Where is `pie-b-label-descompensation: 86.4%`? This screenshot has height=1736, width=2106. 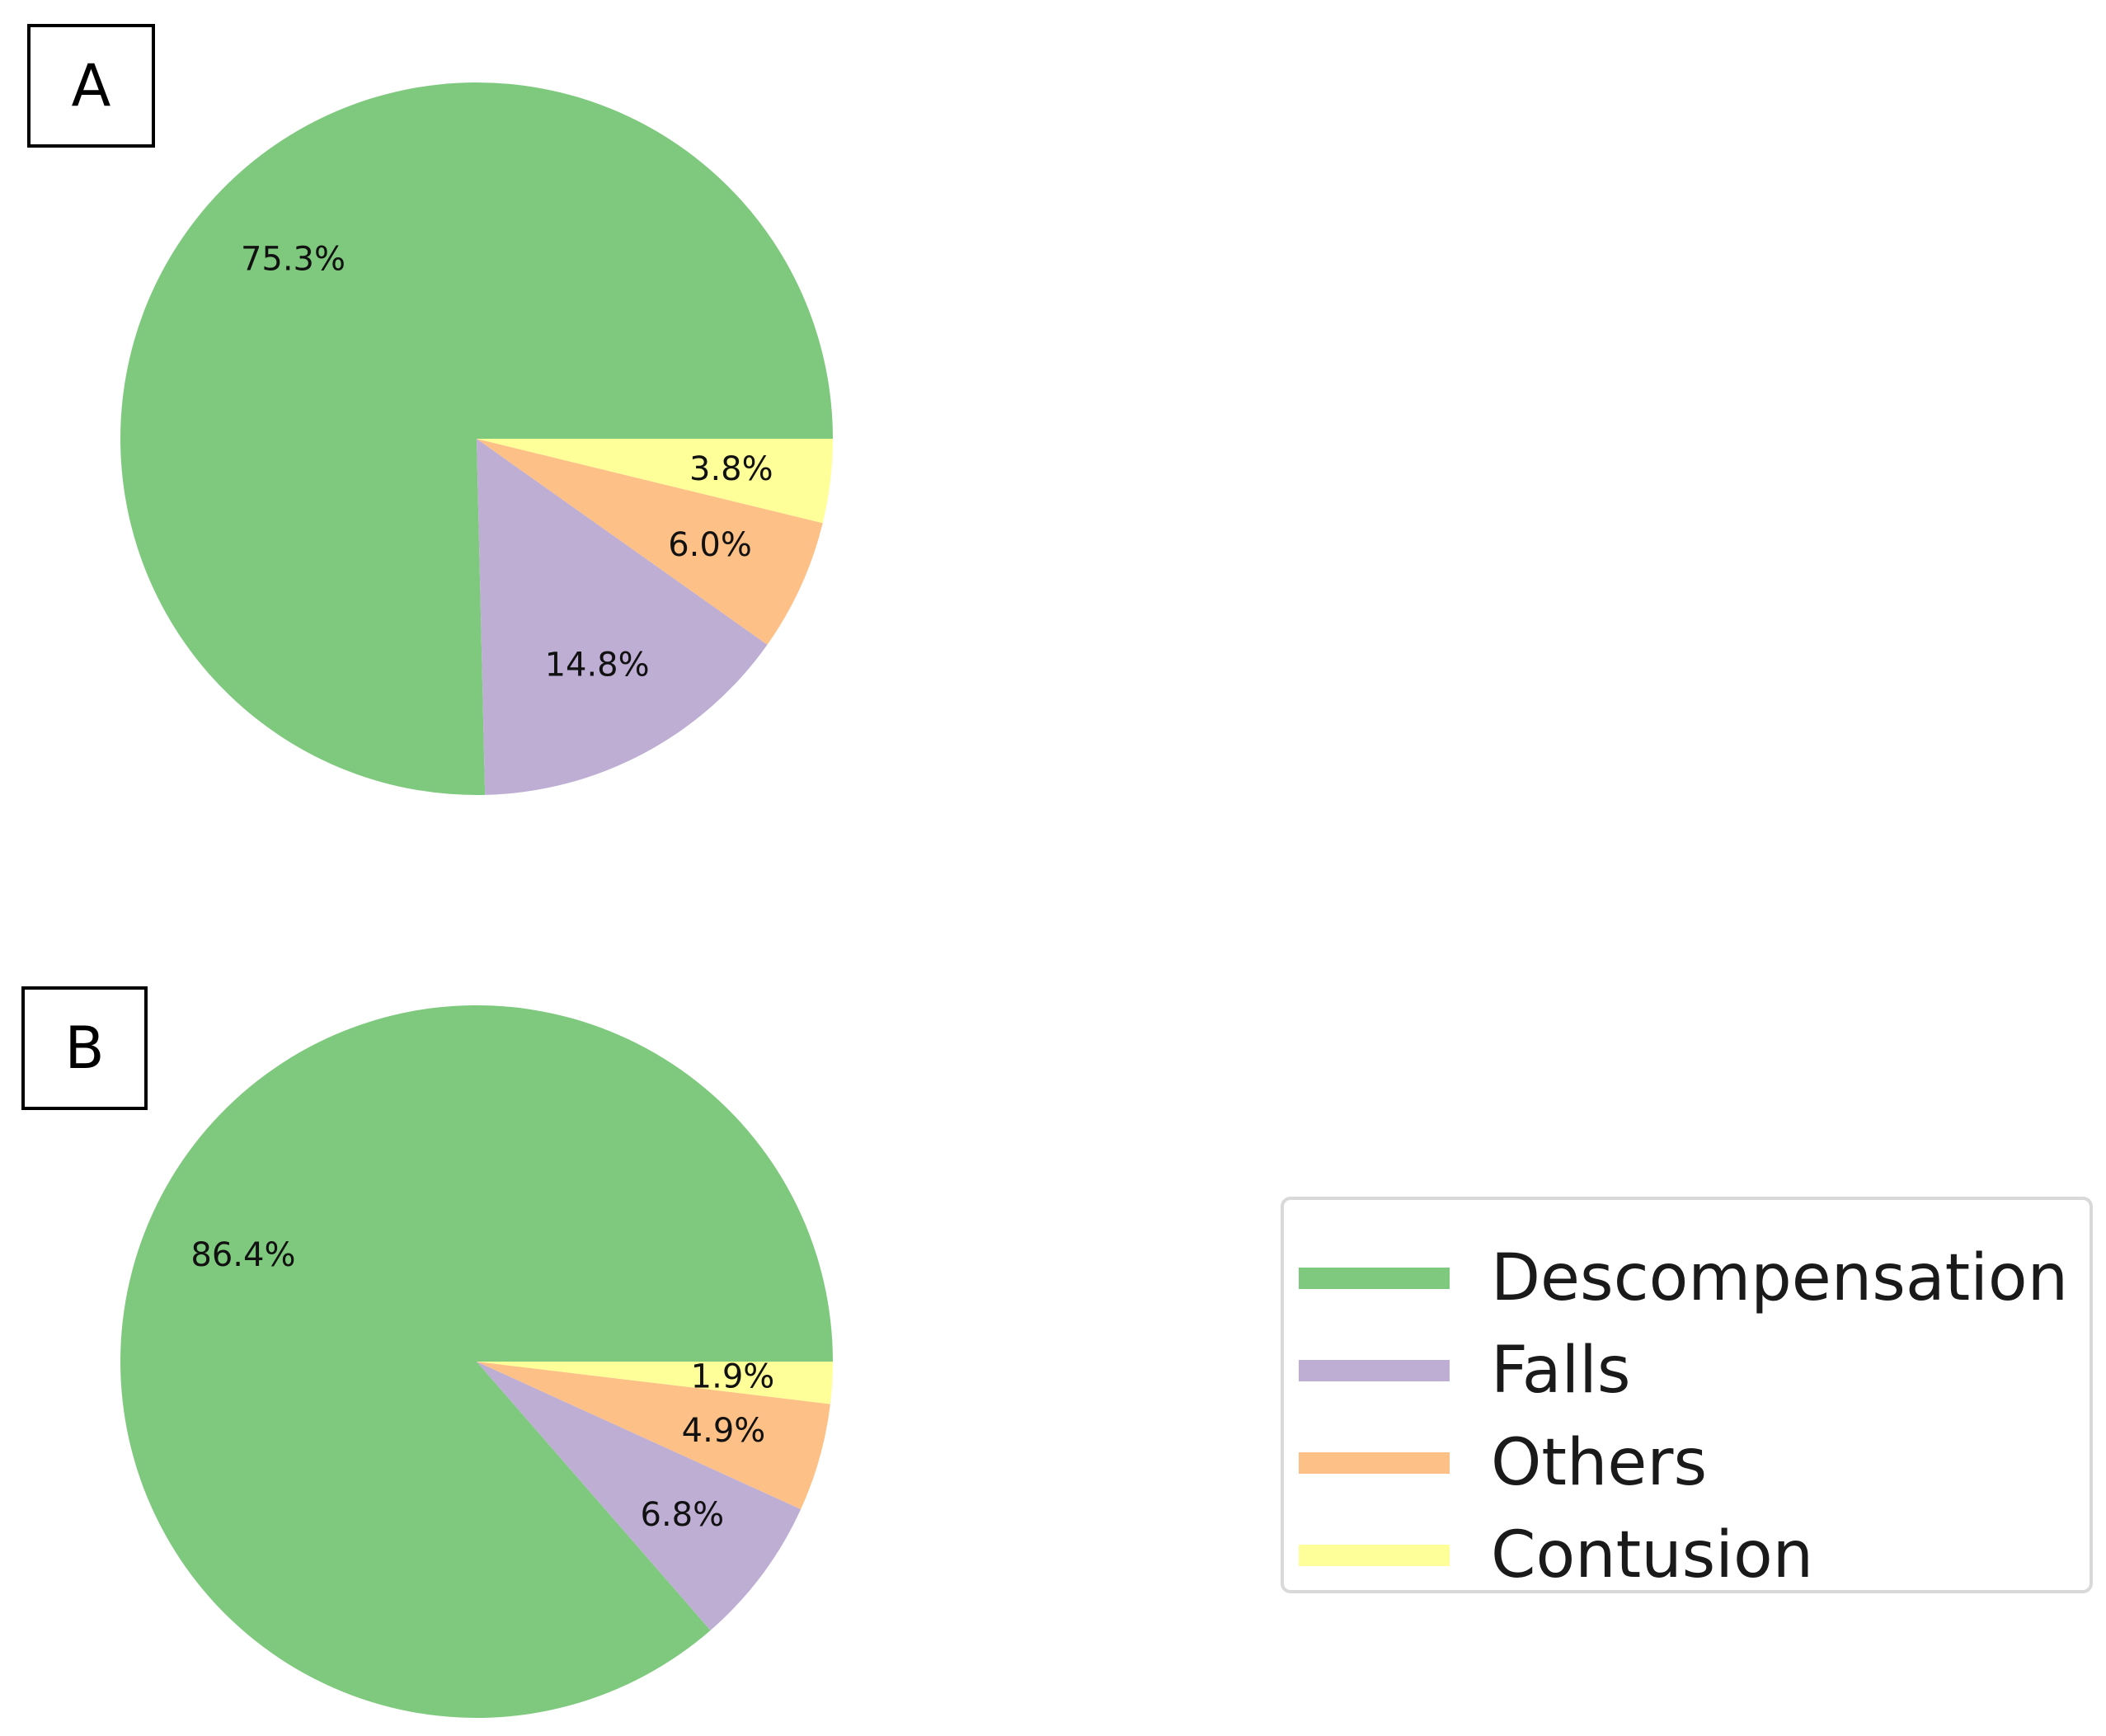 pie-b-label-descompensation: 86.4% is located at coordinates (243, 1255).